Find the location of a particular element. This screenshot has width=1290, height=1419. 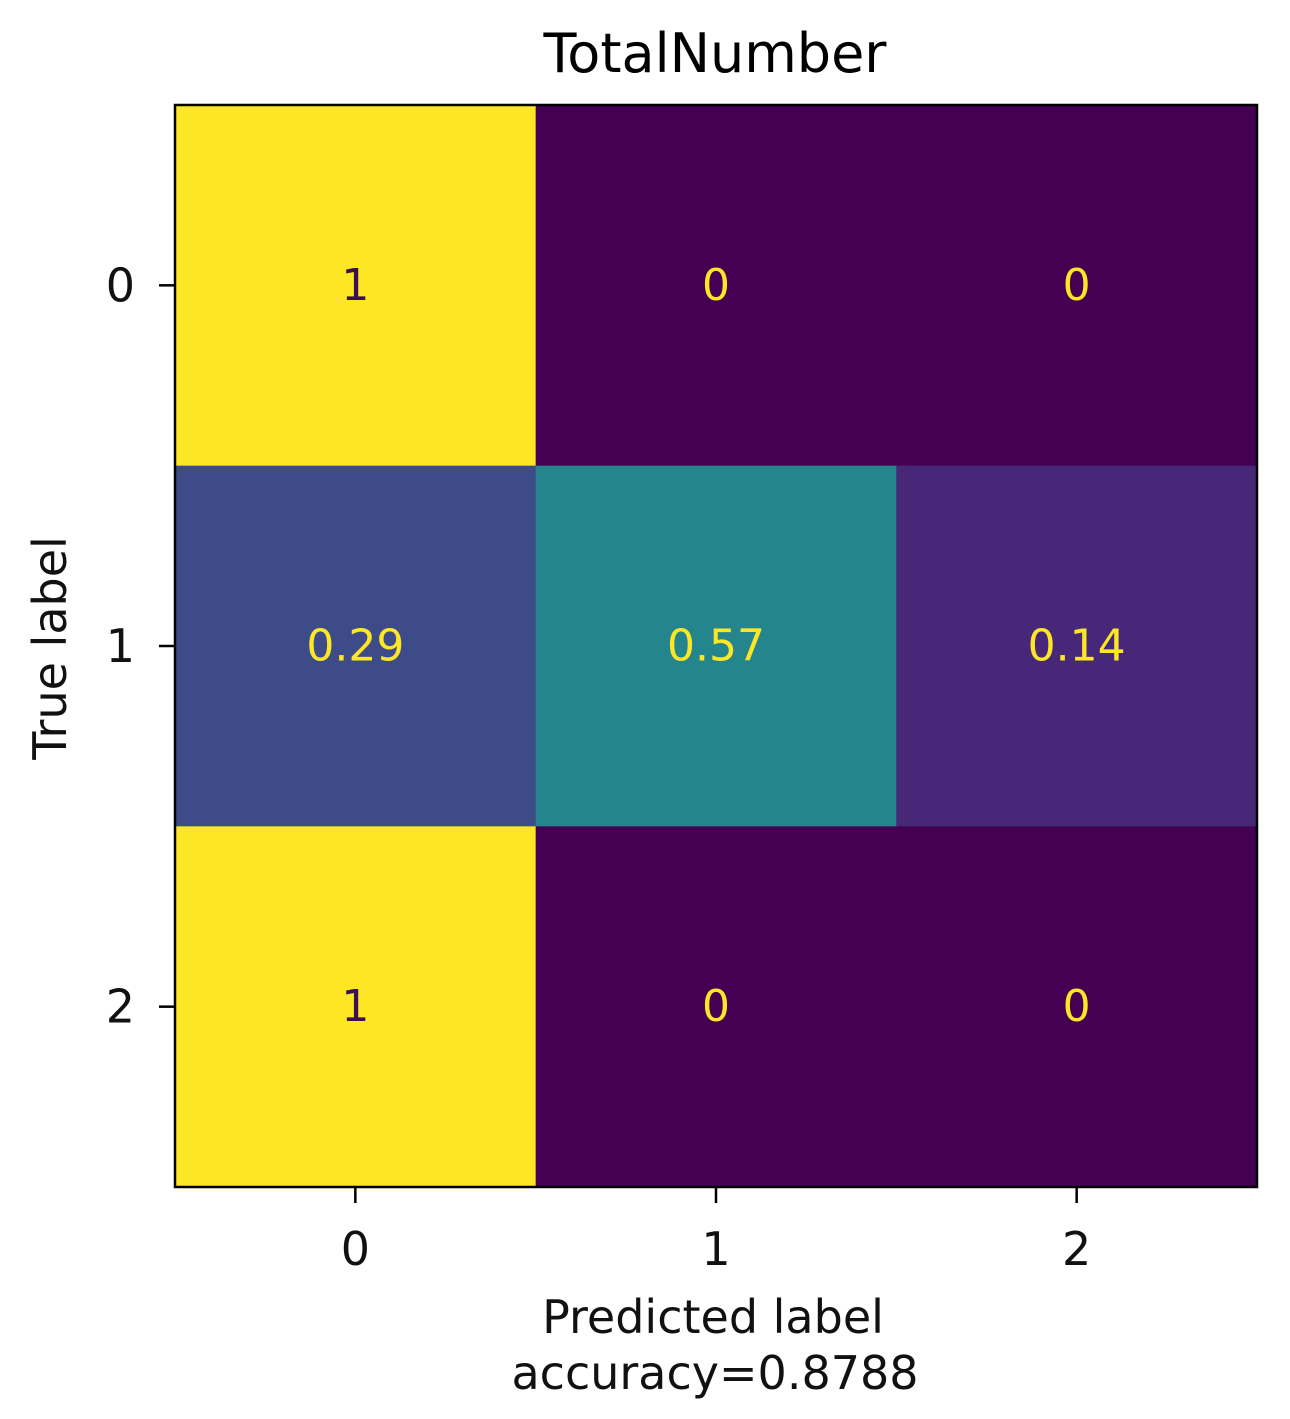

x-axis-ticks: 0 1 2 is located at coordinates (716, 1231).